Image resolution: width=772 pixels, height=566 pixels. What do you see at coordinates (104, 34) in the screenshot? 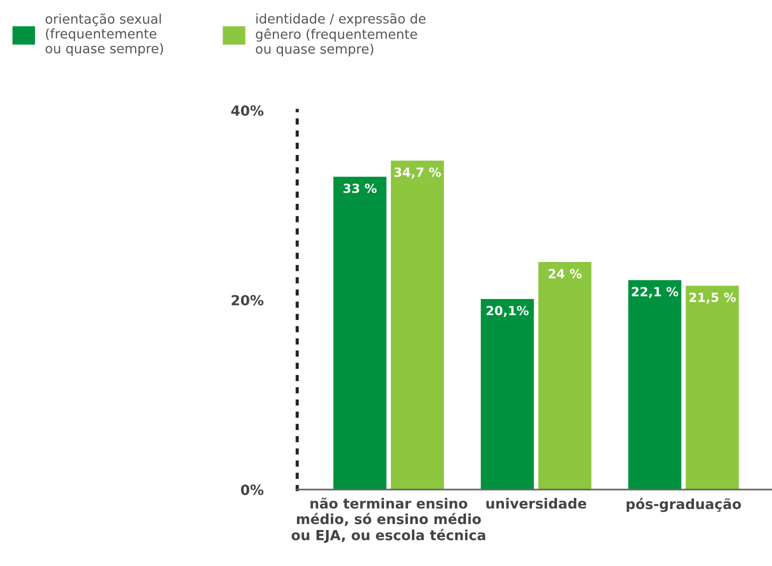
I see `legend-label: orientação sexual (frequentemente ou quase sempre)` at bounding box center [104, 34].